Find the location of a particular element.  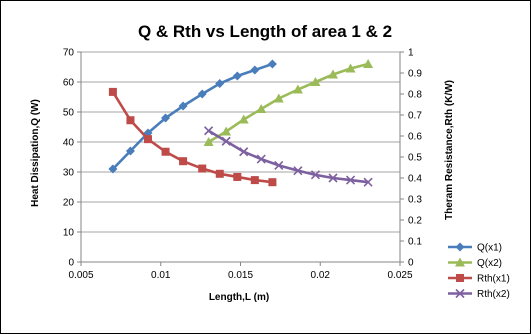

series-line-rth-x1 is located at coordinates (192, 137).